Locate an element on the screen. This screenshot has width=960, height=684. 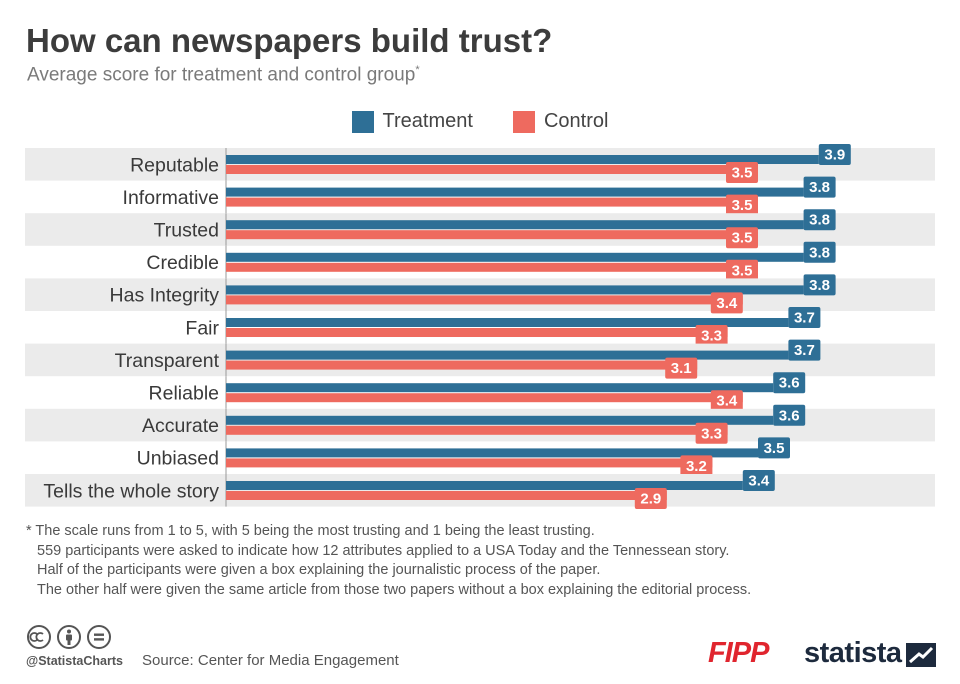
data-label: 3.9 is located at coordinates (834, 155).